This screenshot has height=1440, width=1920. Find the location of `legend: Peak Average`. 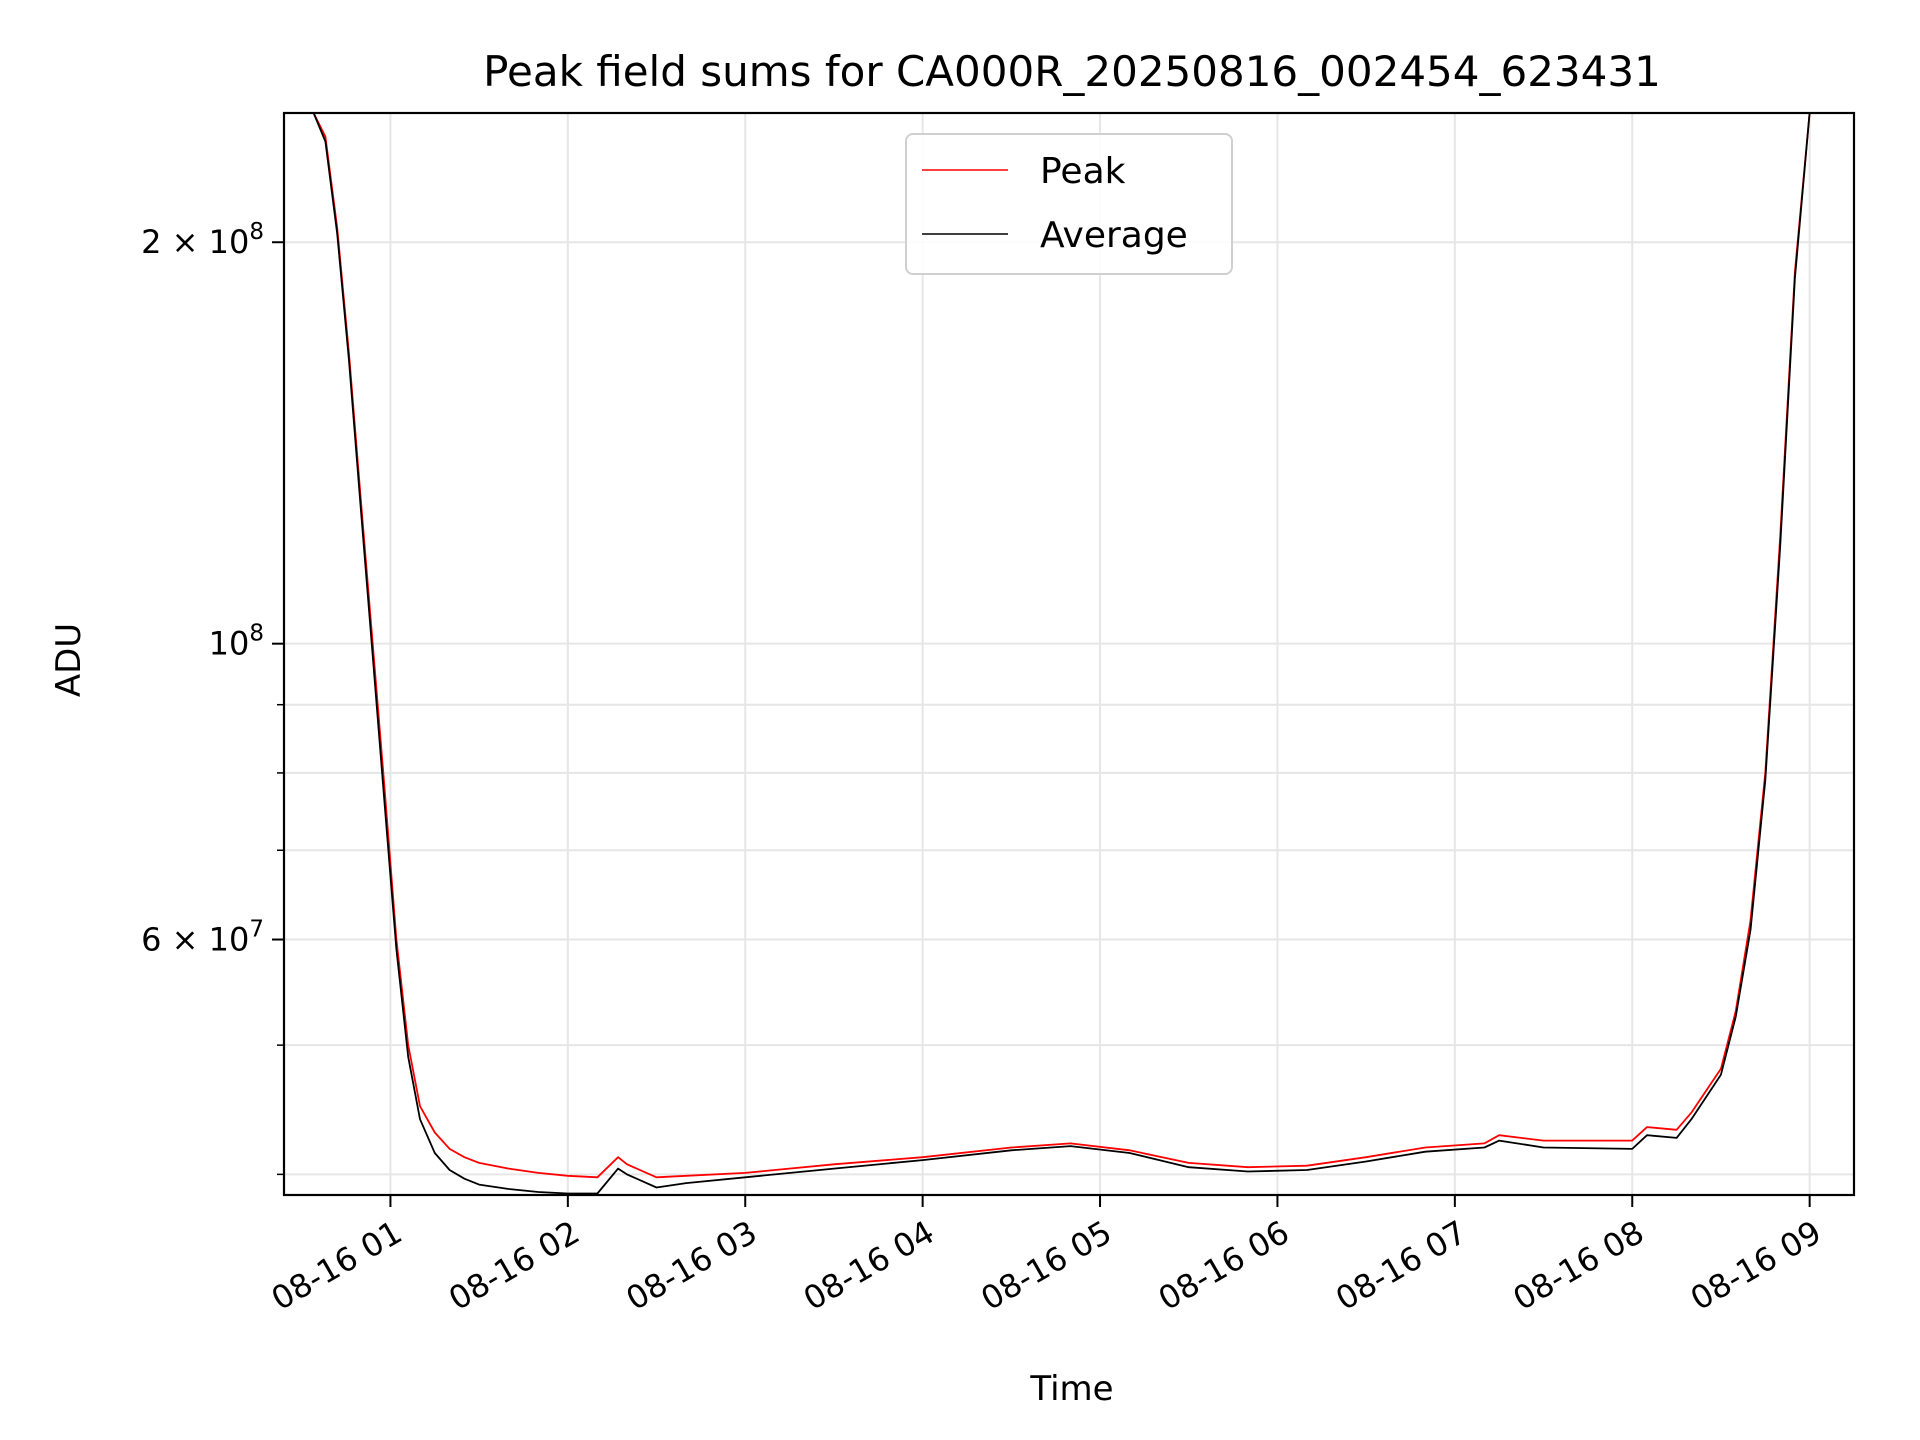

legend: Peak Average is located at coordinates (1069, 204).